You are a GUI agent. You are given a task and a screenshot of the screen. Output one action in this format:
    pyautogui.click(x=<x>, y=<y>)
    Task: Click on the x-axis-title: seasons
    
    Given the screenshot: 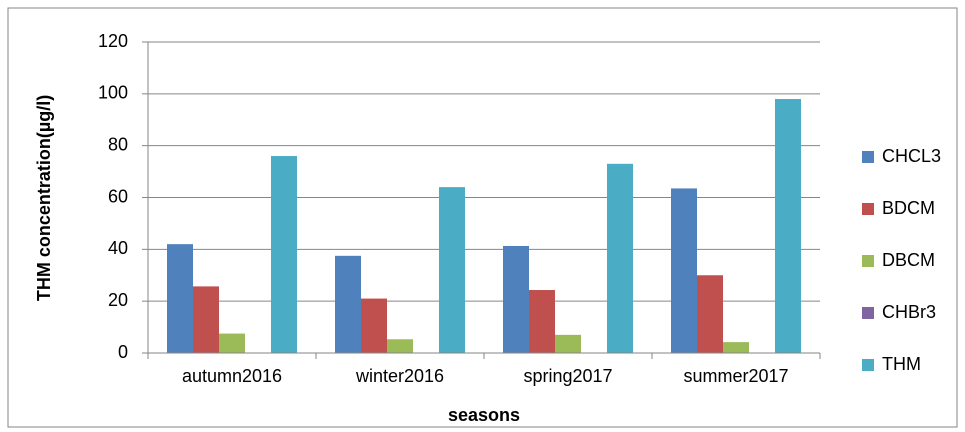 What is the action you would take?
    pyautogui.click(x=484, y=415)
    